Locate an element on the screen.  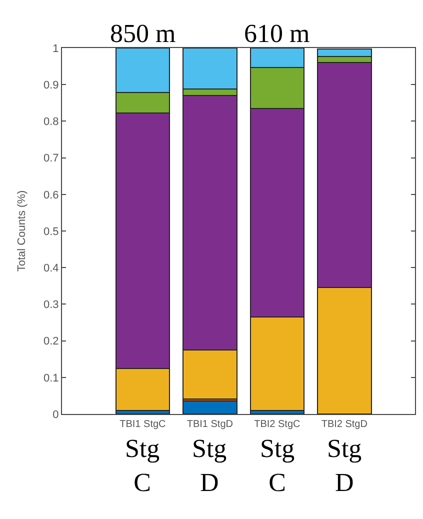
annotation: 610 m is located at coordinates (277, 33).